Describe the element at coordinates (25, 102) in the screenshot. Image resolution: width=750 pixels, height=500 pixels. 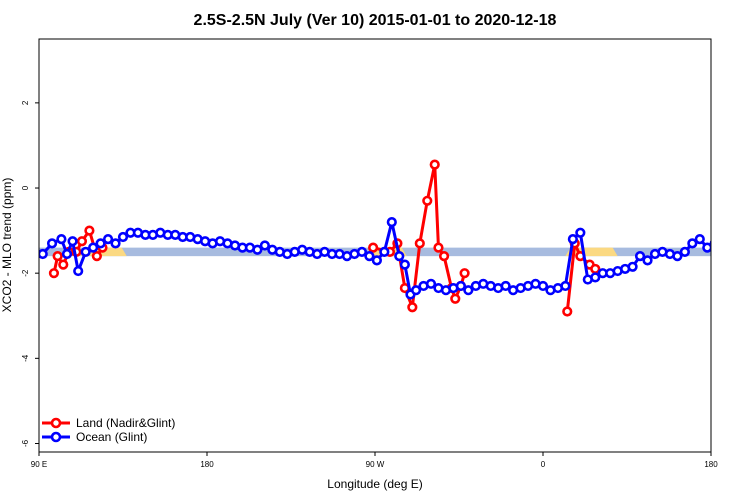
I see `y-tick-label: 2` at that location.